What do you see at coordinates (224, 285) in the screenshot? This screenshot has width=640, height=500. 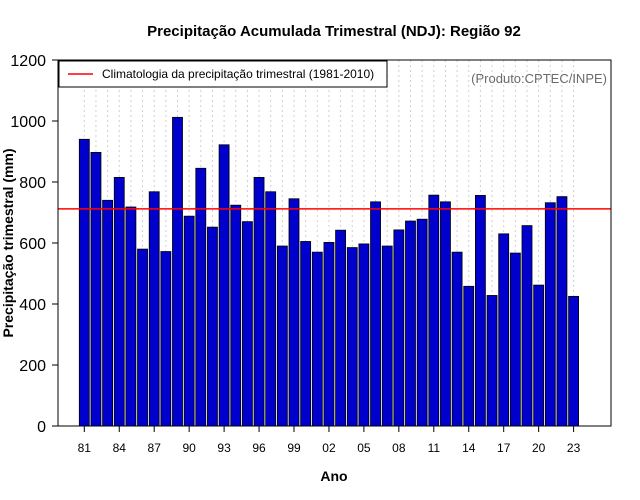 I see `bar-1993` at bounding box center [224, 285].